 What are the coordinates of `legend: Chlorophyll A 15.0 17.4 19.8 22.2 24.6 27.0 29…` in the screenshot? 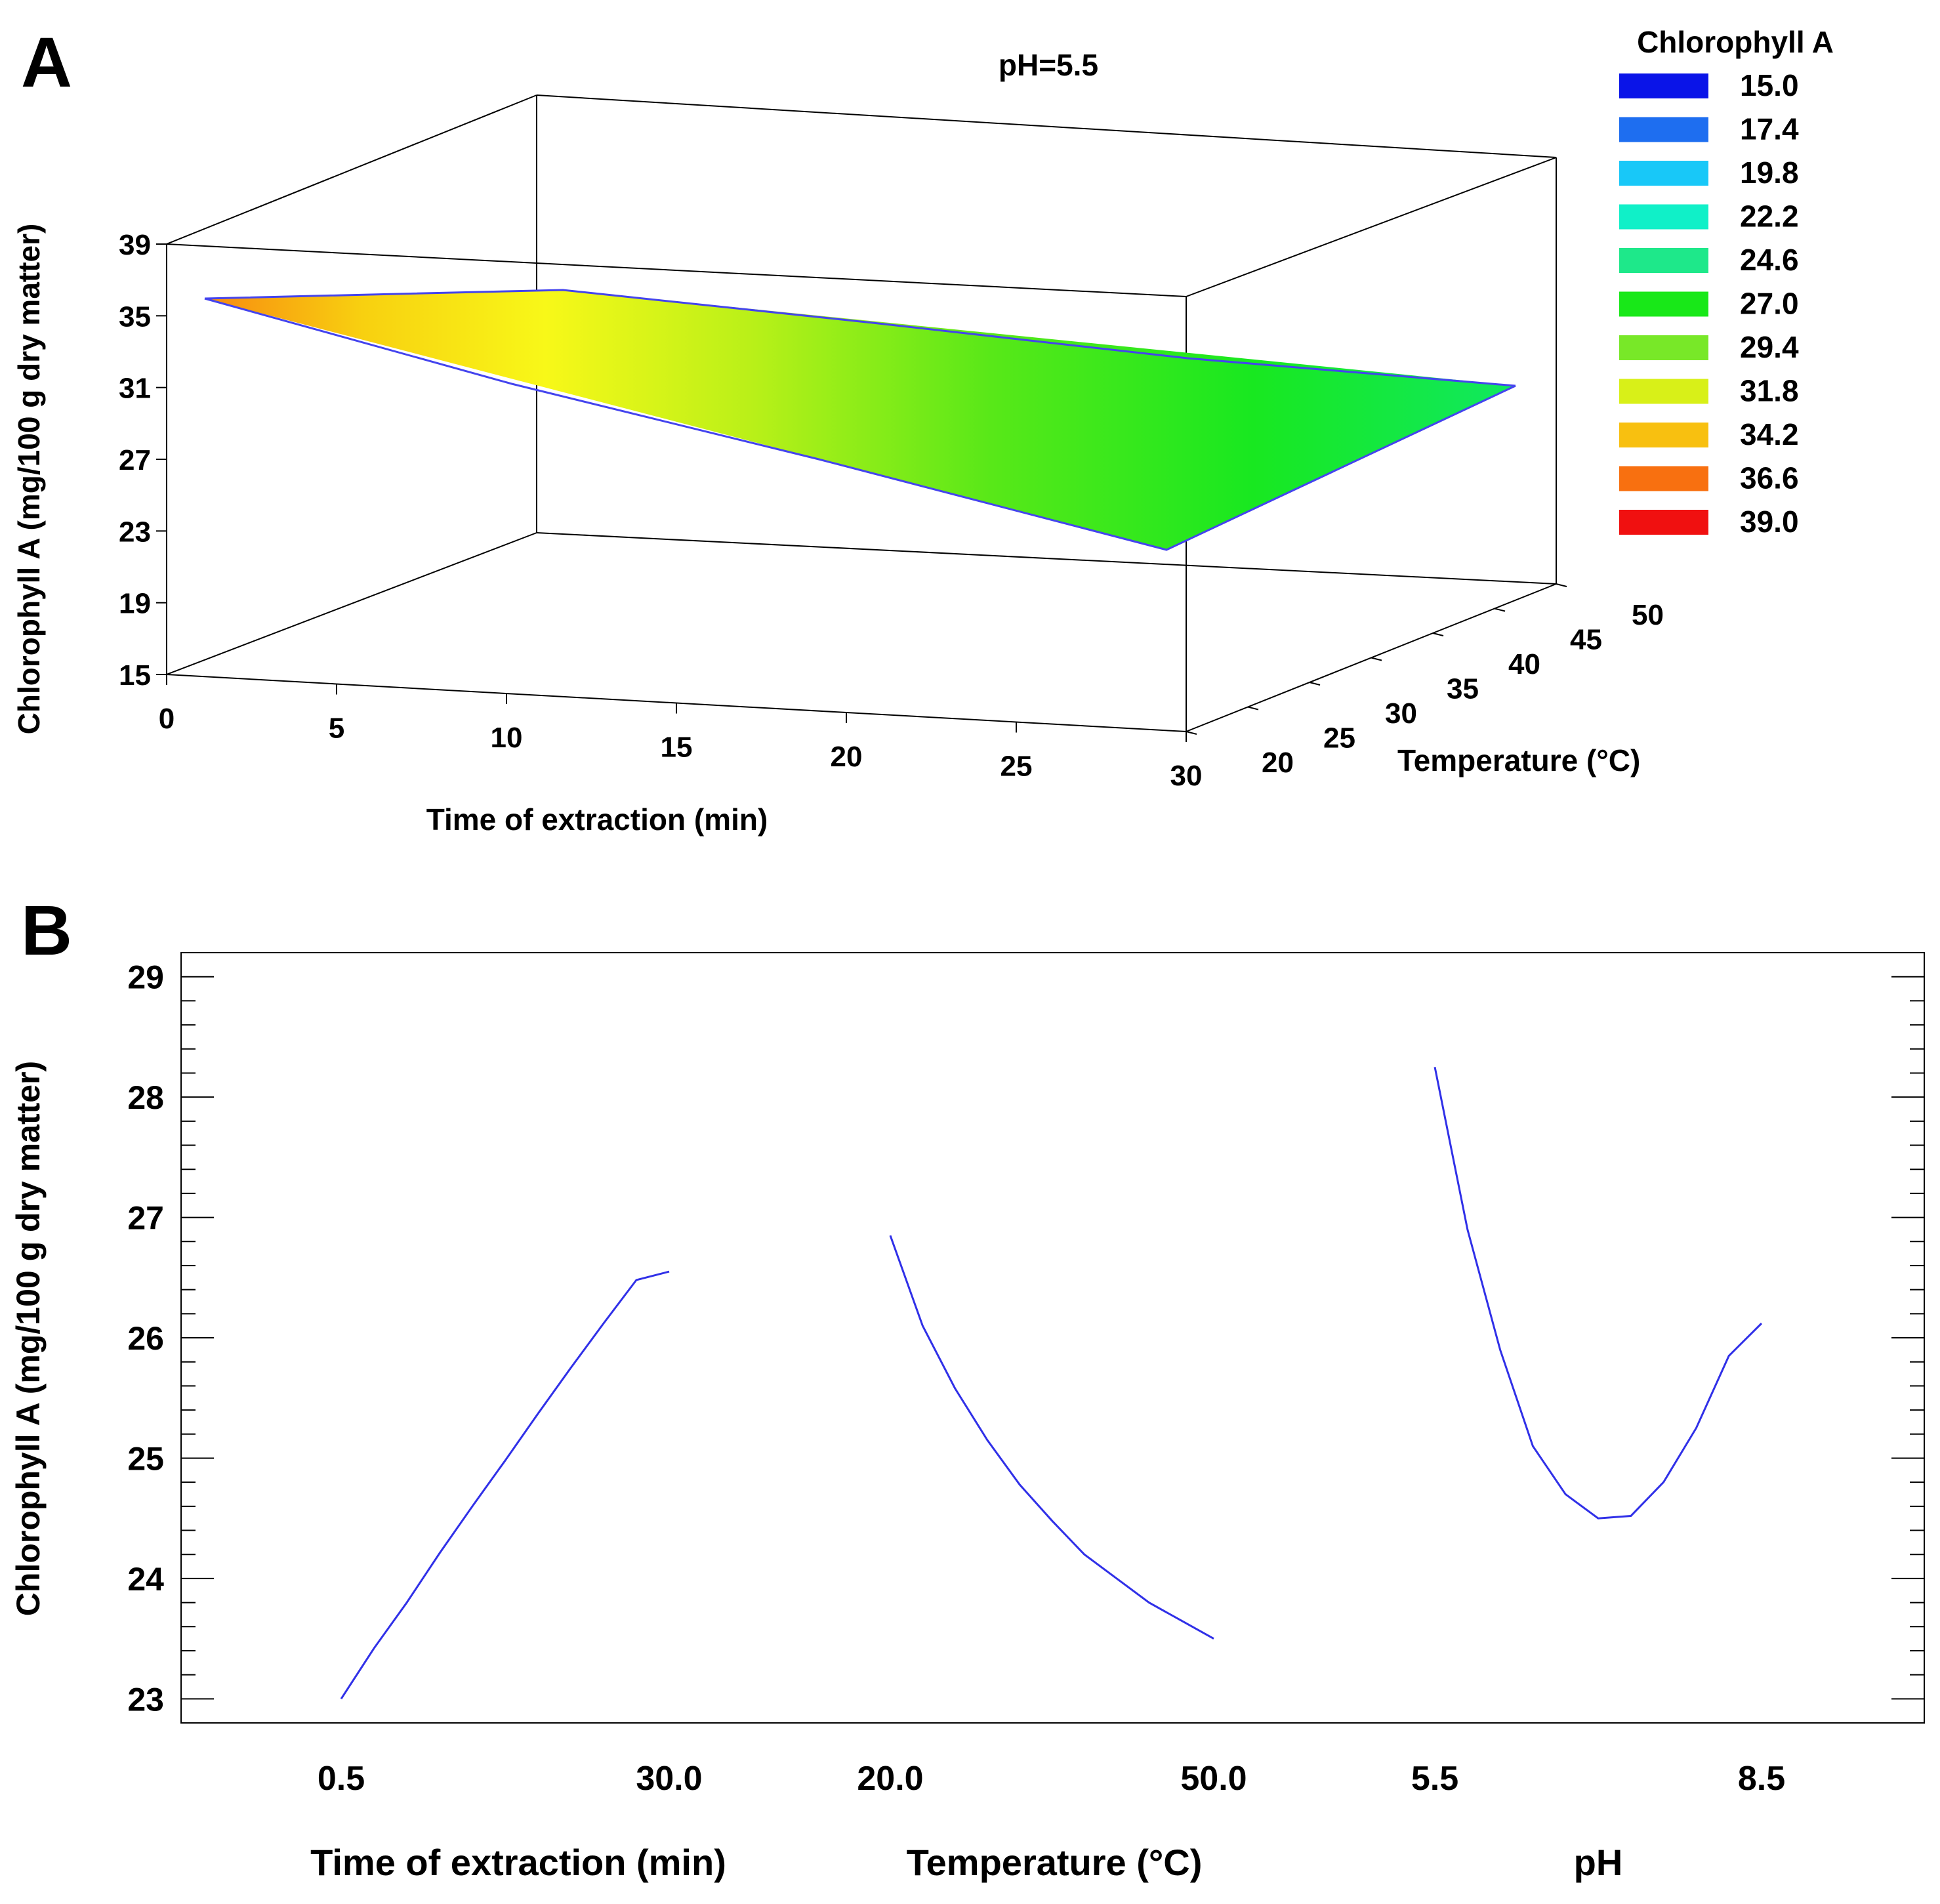 It's located at (1726, 282).